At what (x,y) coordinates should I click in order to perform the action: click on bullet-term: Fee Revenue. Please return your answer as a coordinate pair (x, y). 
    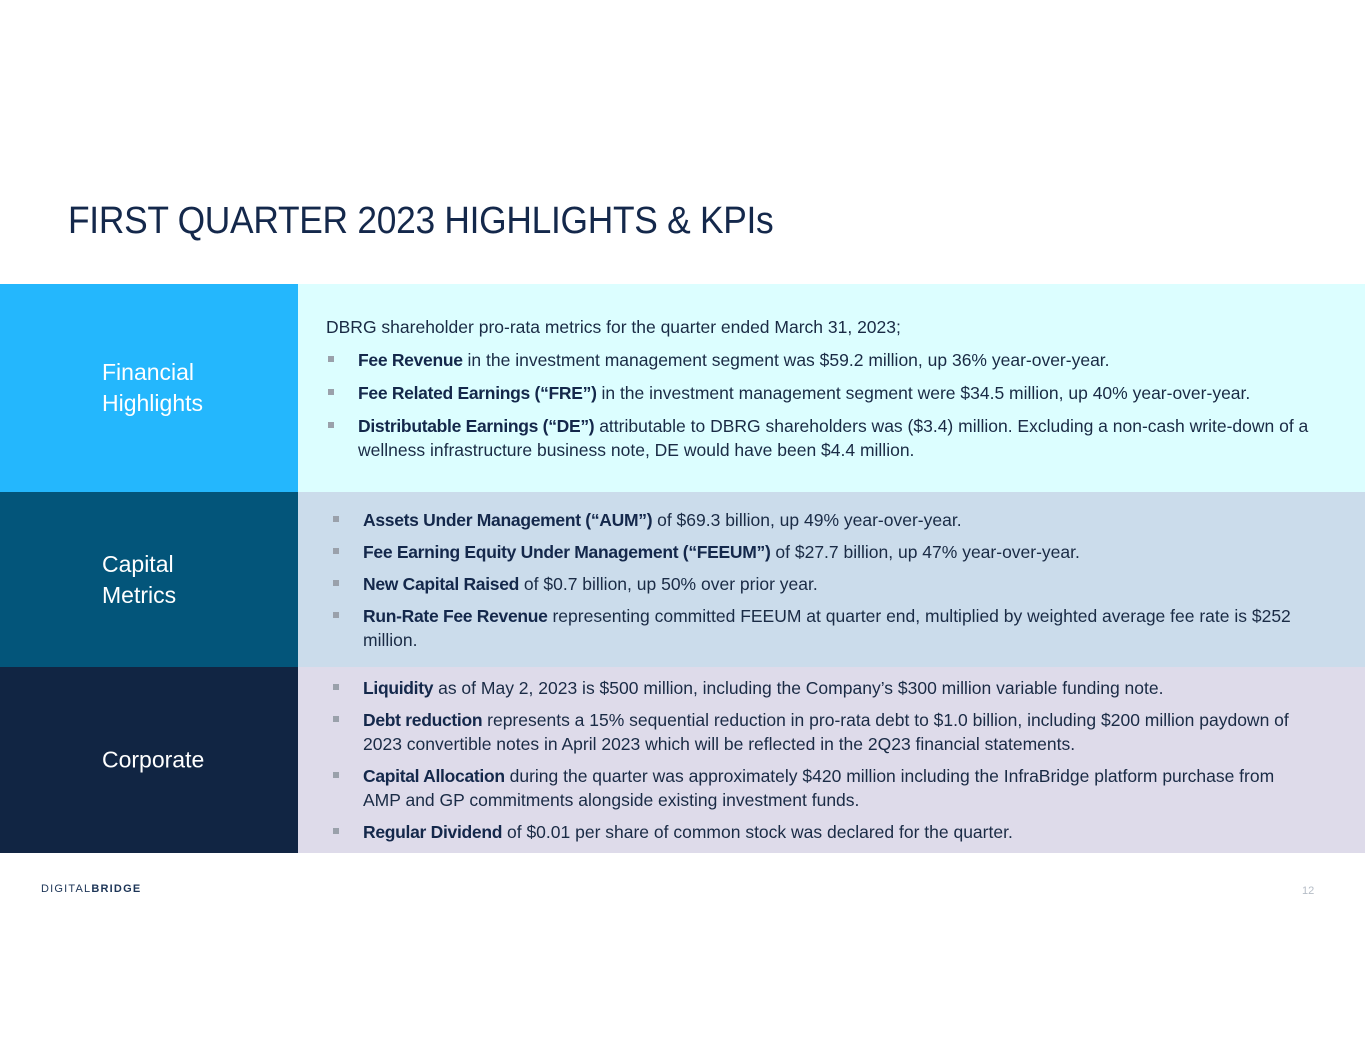
    Looking at the image, I should click on (410, 360).